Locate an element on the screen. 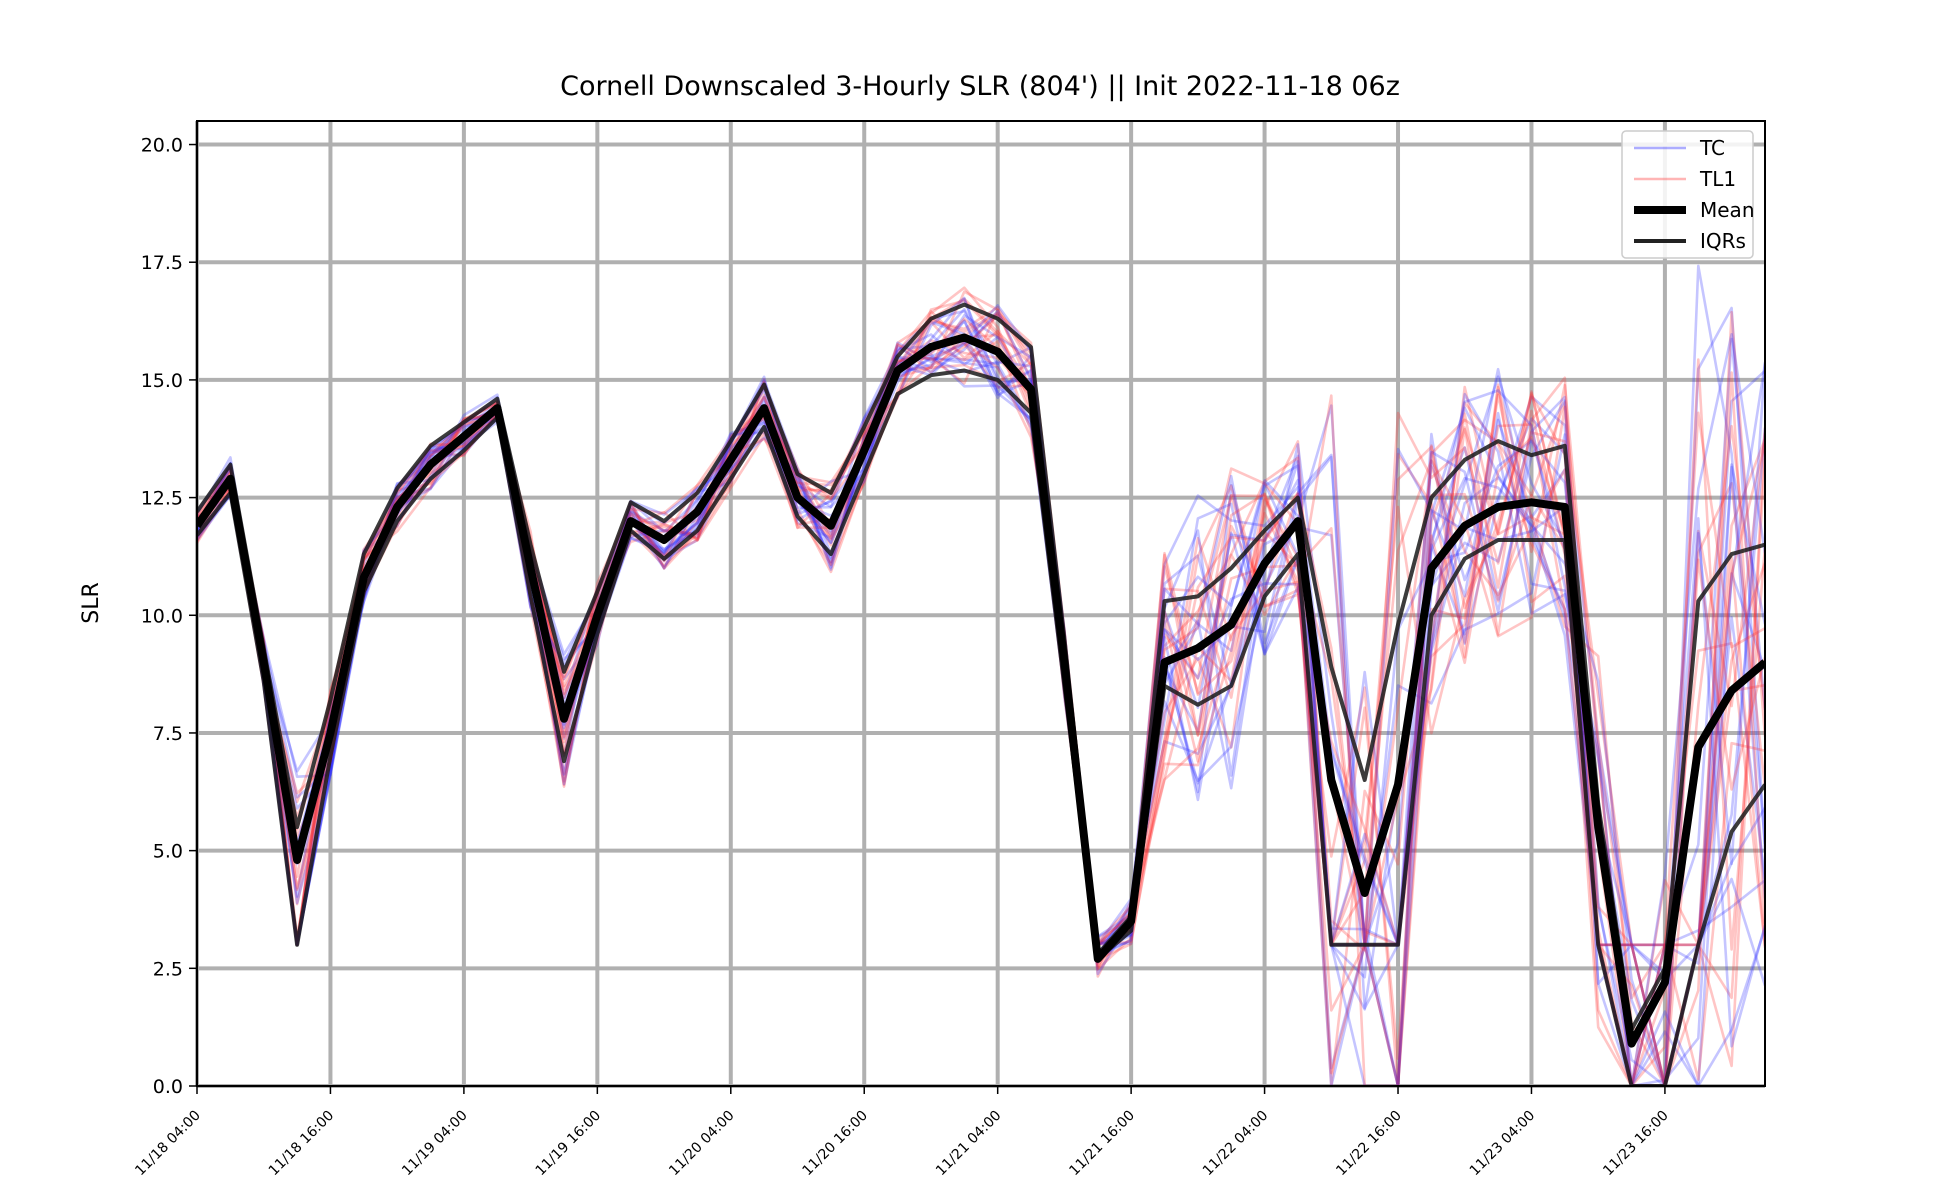 This screenshot has height=1200, width=1950. x-tick-label: 11/22 04:00 is located at coordinates (1236, 1144).